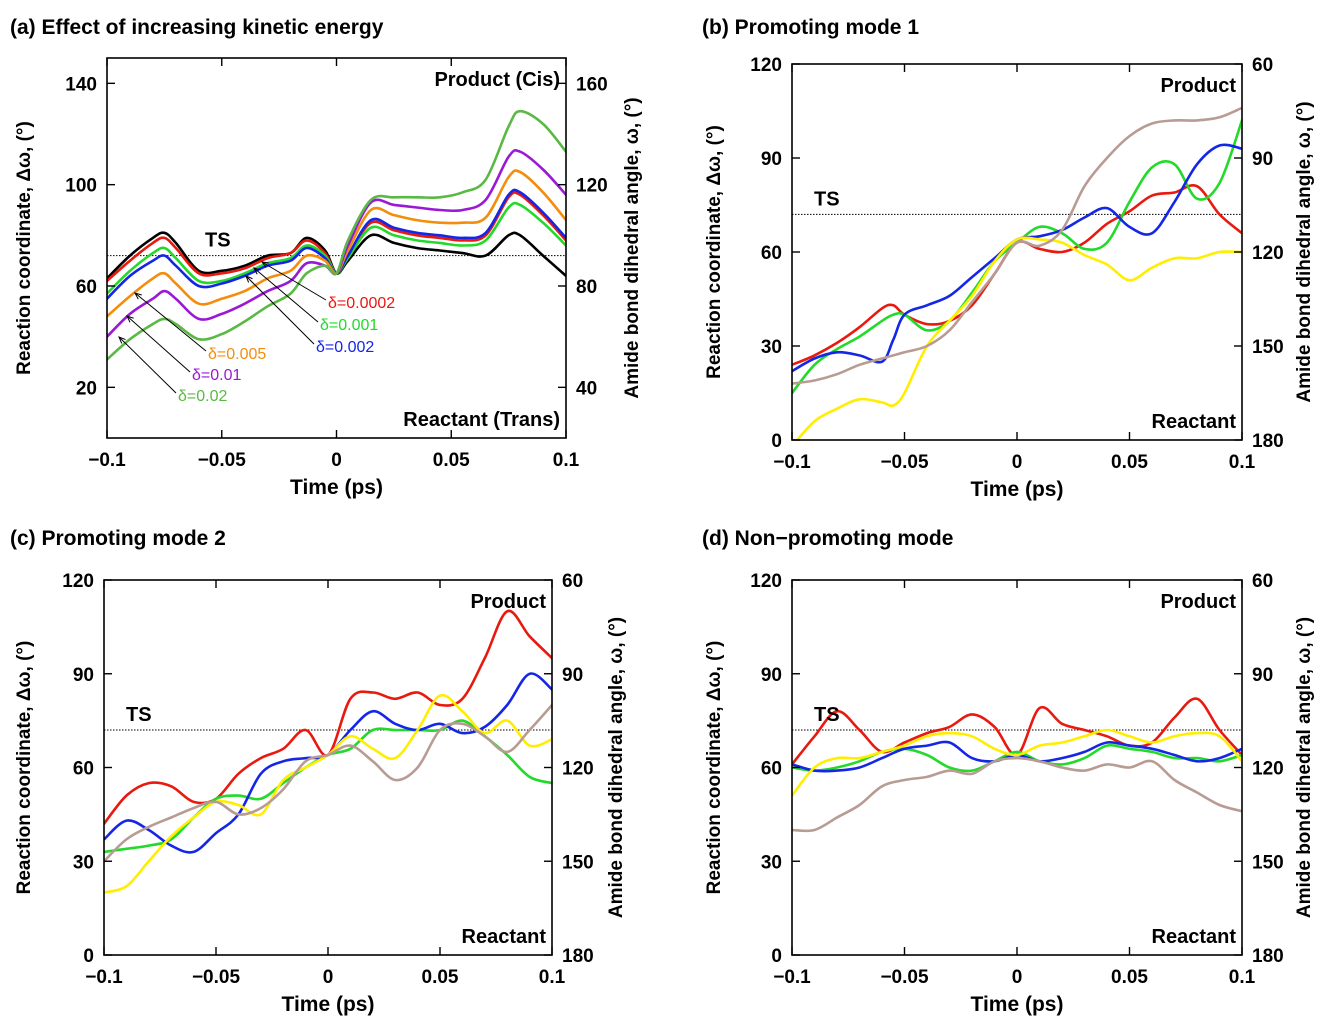  What do you see at coordinates (118, 538) in the screenshot?
I see `panel-title: (c) Promoting mode 2` at bounding box center [118, 538].